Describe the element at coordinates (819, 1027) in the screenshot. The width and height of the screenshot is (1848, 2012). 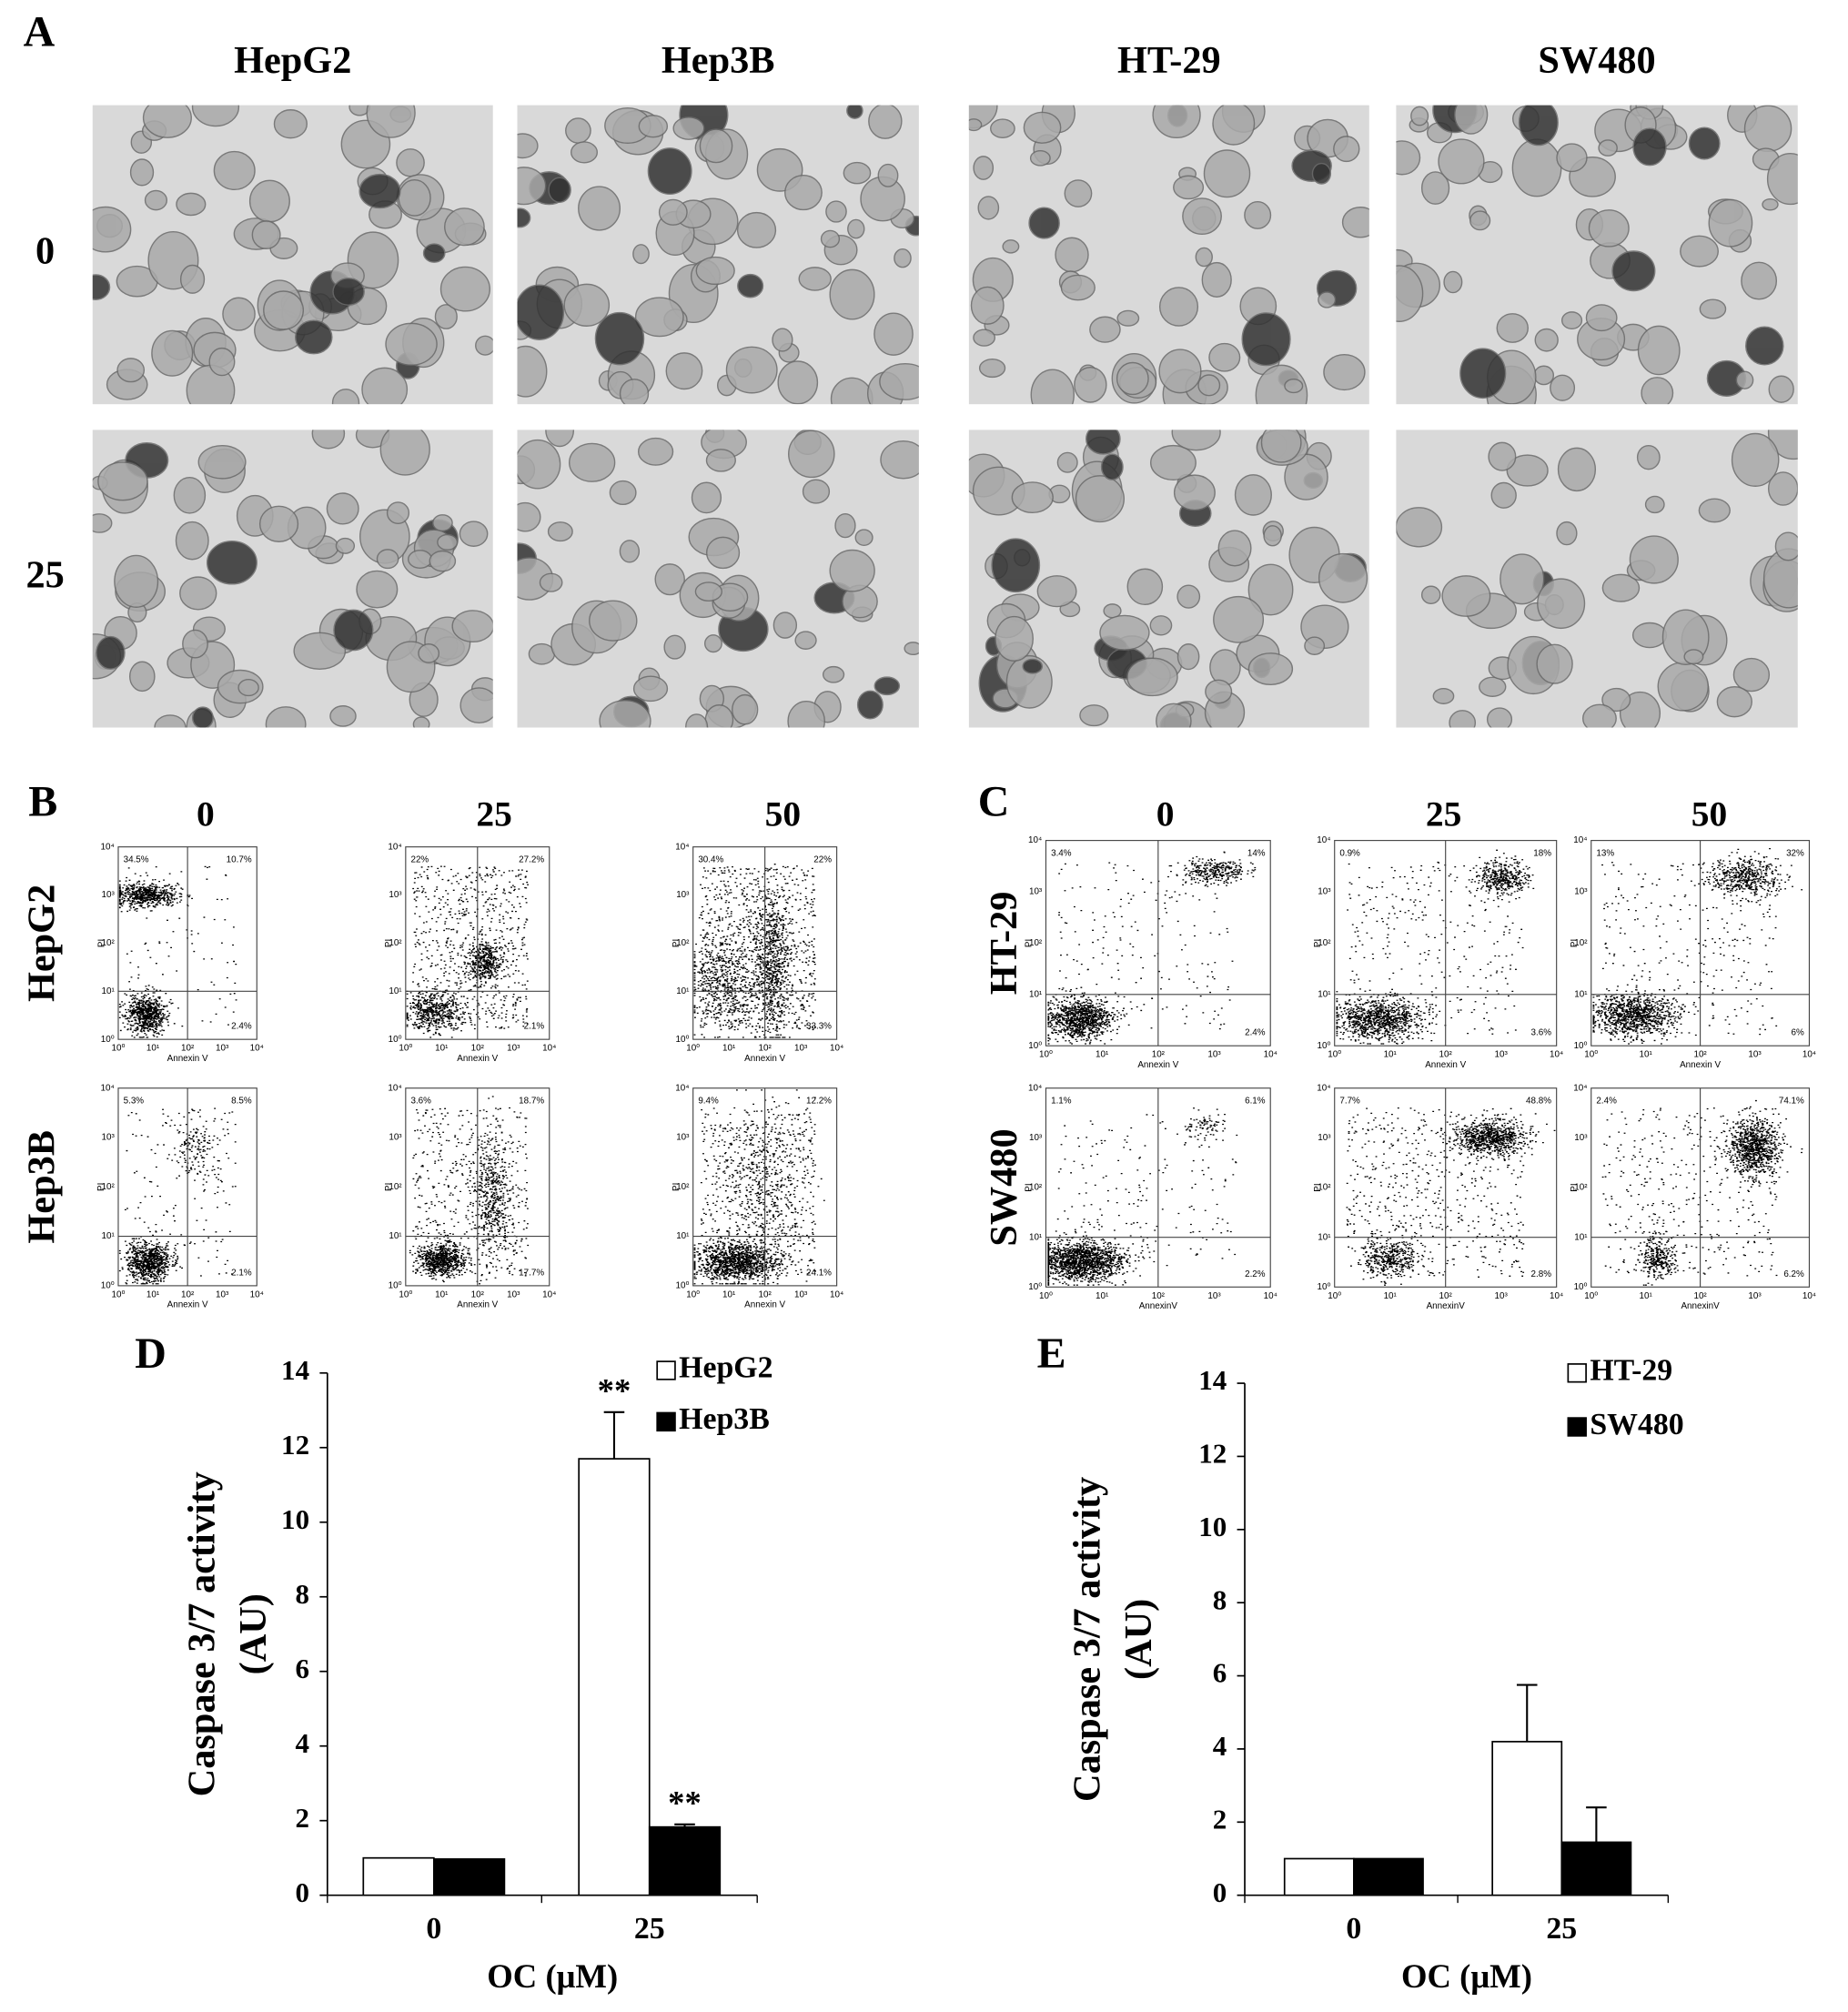
I see `quadrant-percent: 33.3%` at that location.